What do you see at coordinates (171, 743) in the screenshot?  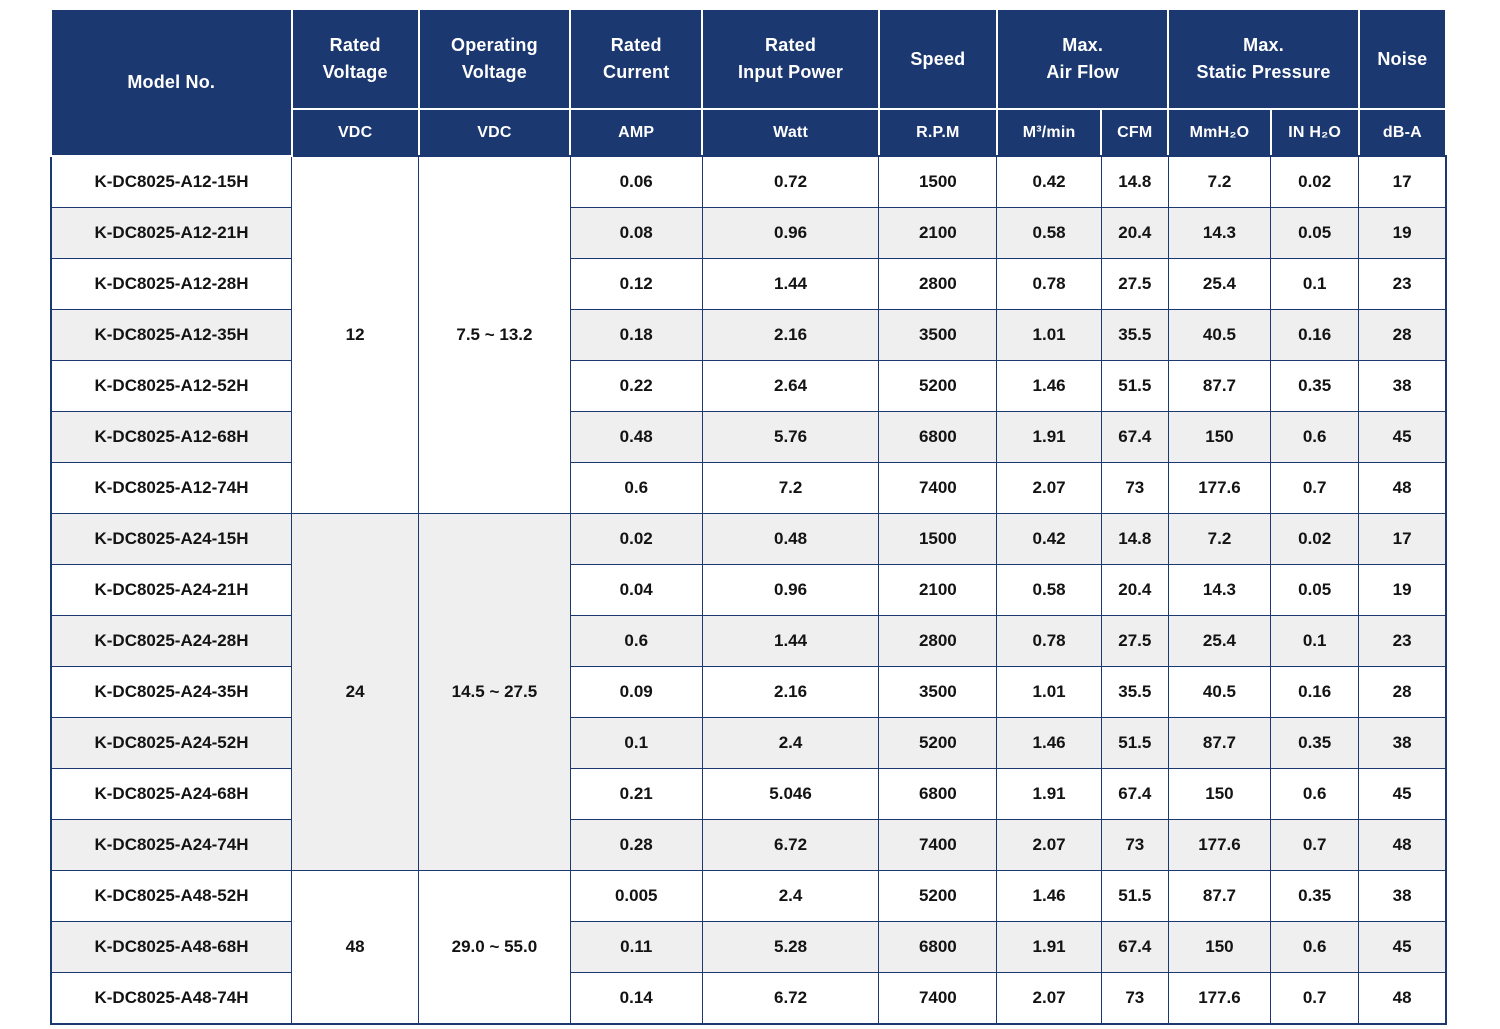 I see `model-cell: K-DC8025-A24-52H` at bounding box center [171, 743].